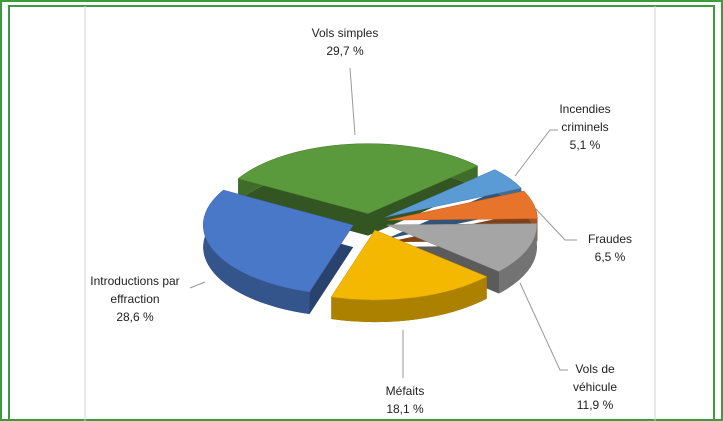  I want to click on data-label: Fraudes 6,5 %, so click(610, 248).